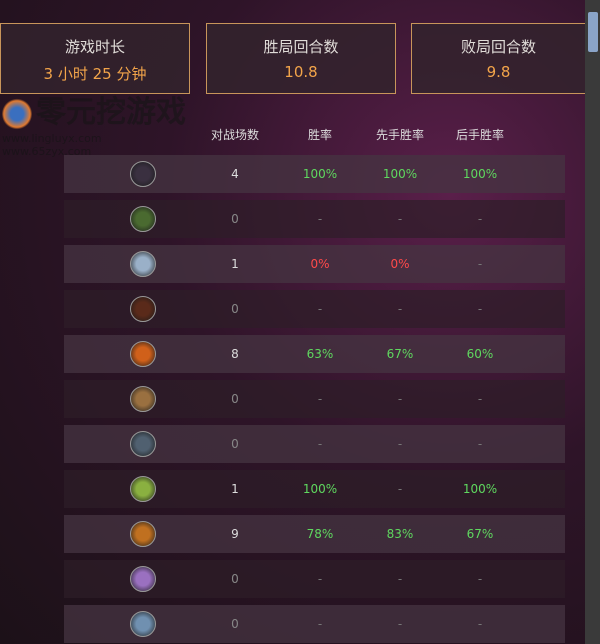 This screenshot has height=644, width=600. I want to click on cell-first: 100%, so click(400, 174).